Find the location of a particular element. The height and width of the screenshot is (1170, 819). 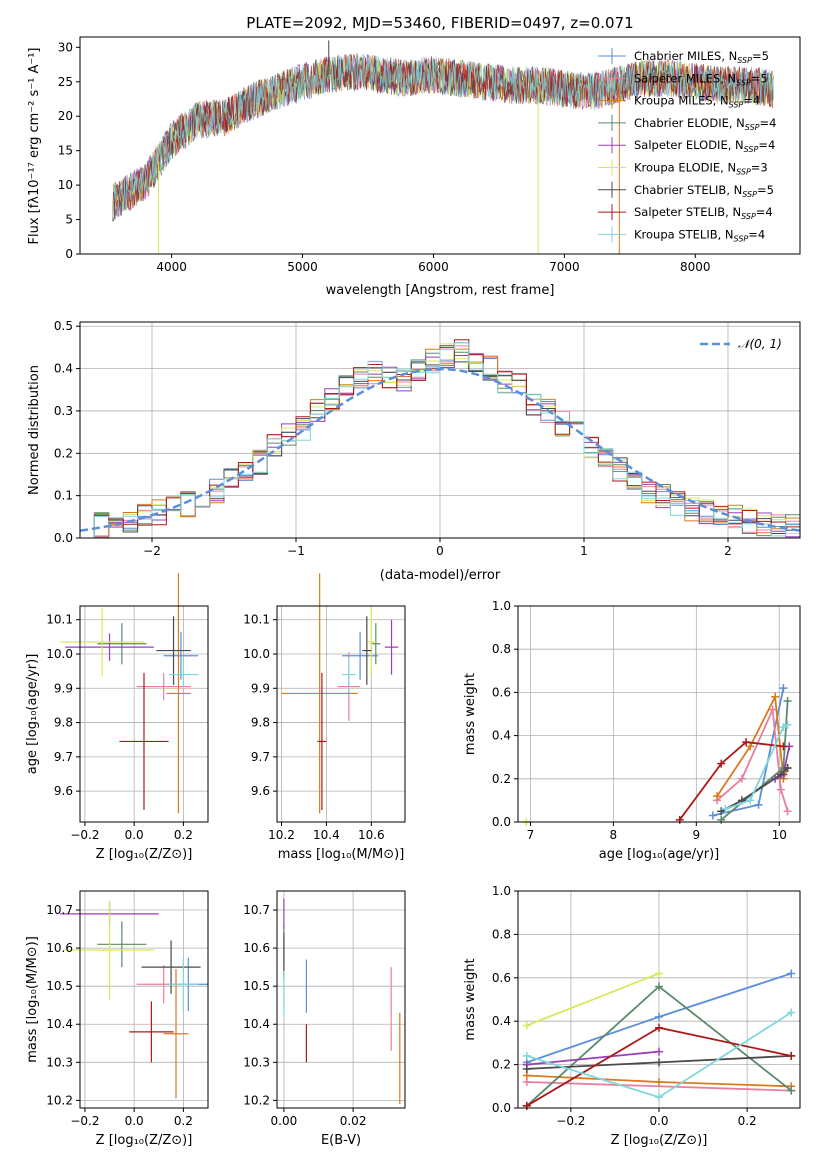

ytick-label: 0.0 is located at coordinates (501, 1108).